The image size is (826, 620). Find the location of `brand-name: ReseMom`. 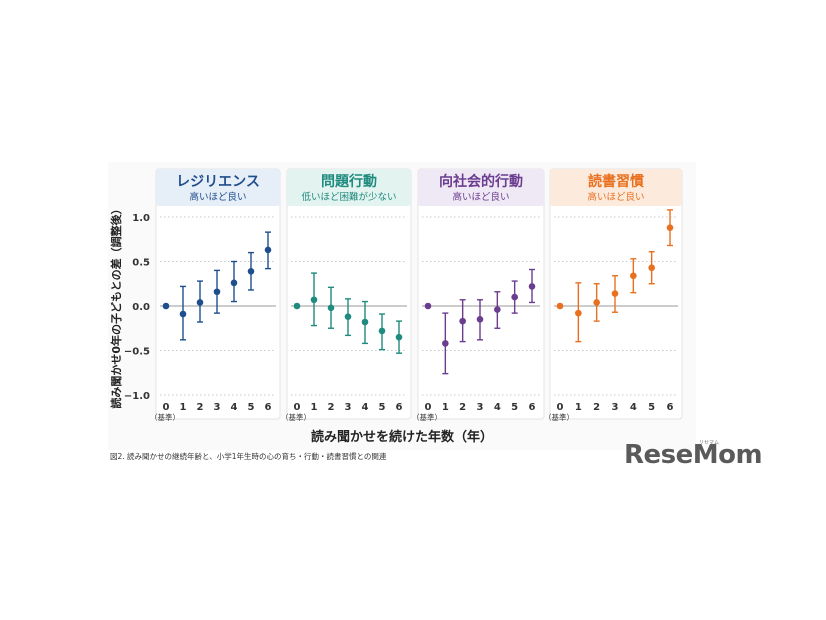

brand-name: ReseMom is located at coordinates (693, 455).